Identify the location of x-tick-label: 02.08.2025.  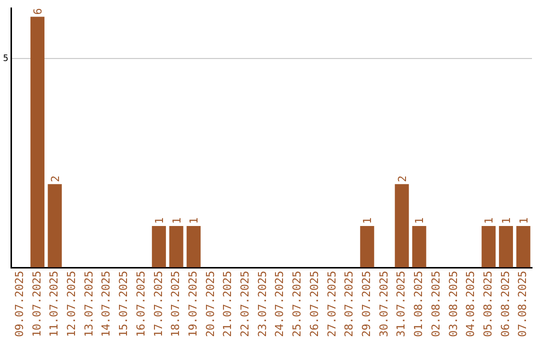
(435, 304).